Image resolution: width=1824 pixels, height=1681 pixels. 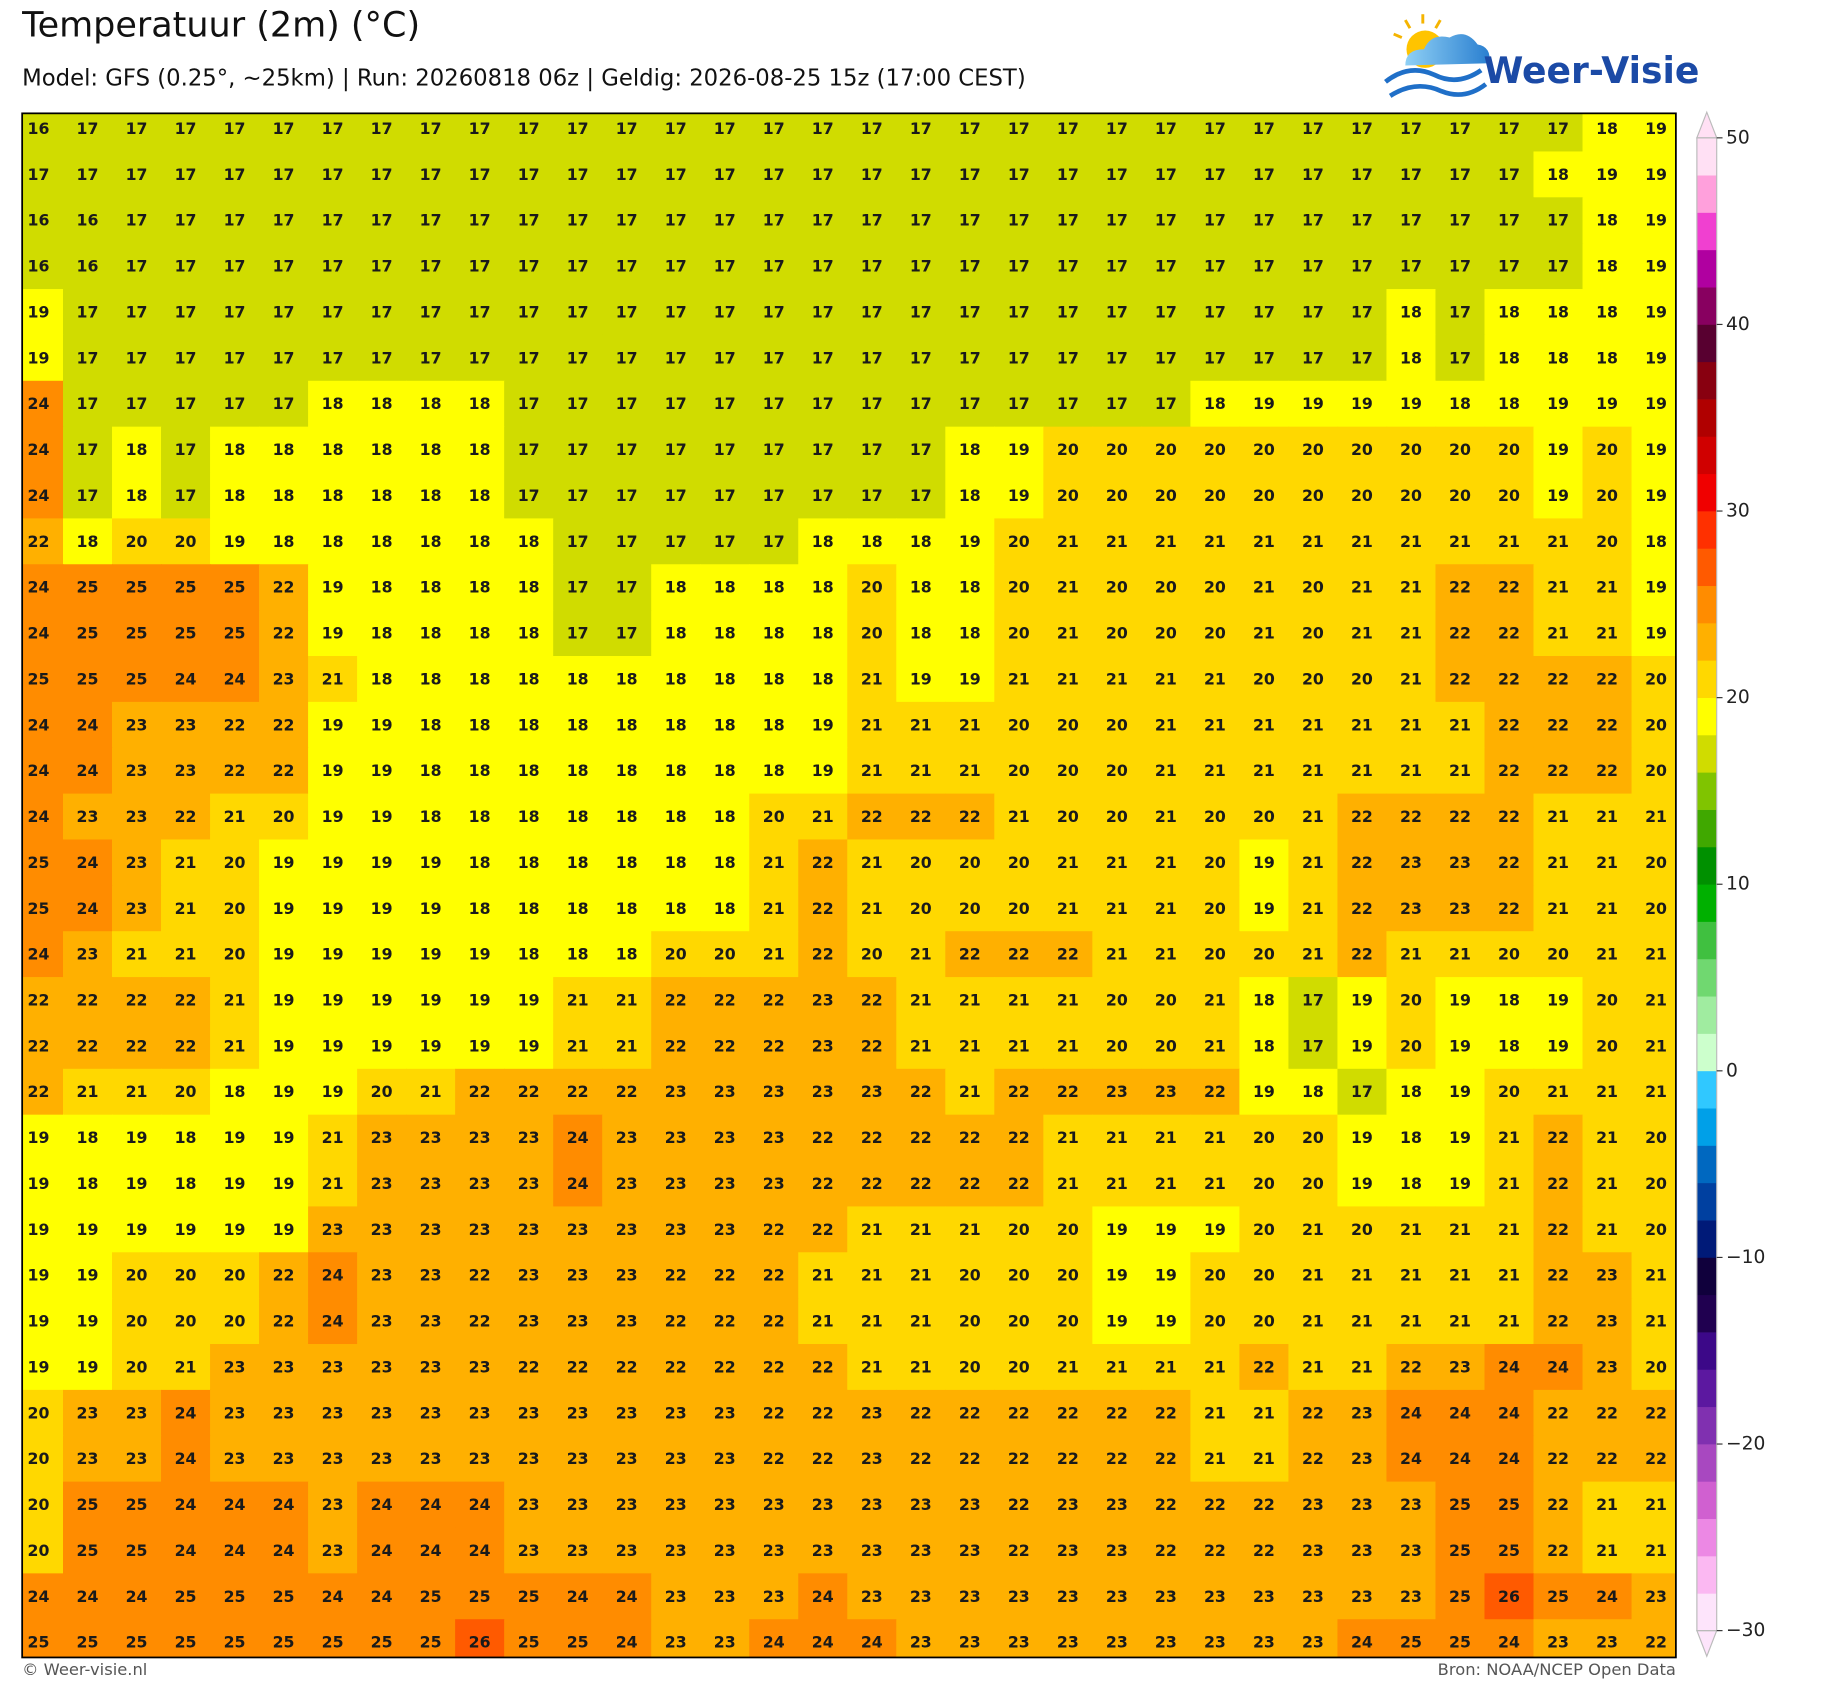 What do you see at coordinates (1447, 50) in the screenshot?
I see `logo-cloud` at bounding box center [1447, 50].